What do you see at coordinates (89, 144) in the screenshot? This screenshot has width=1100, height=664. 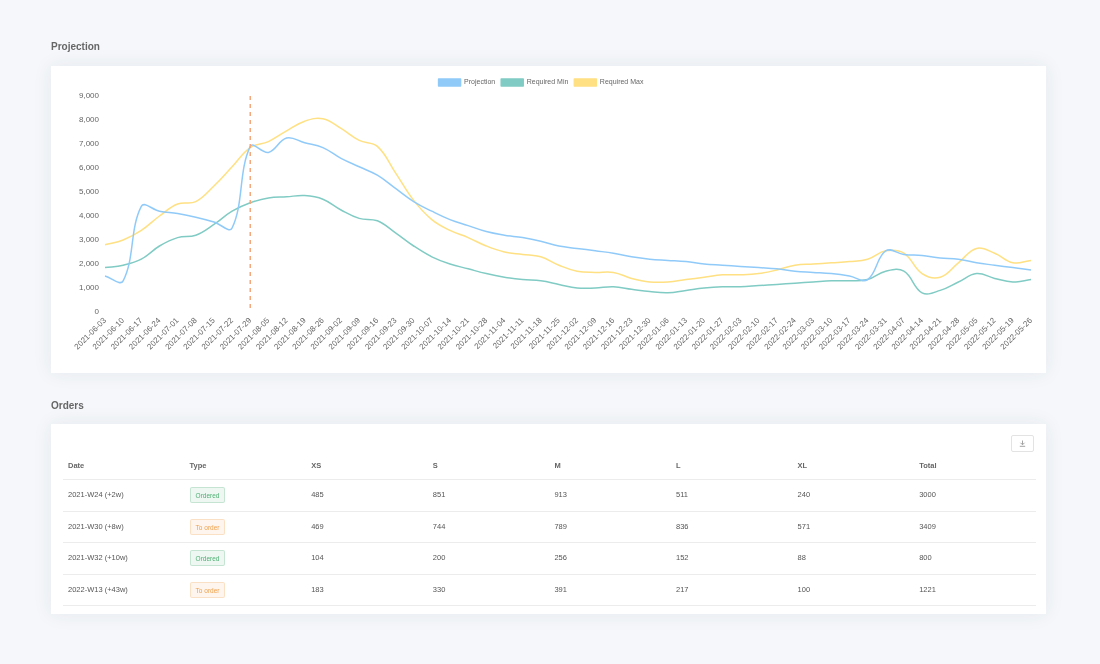 I see `y-tick-label: 7,000` at bounding box center [89, 144].